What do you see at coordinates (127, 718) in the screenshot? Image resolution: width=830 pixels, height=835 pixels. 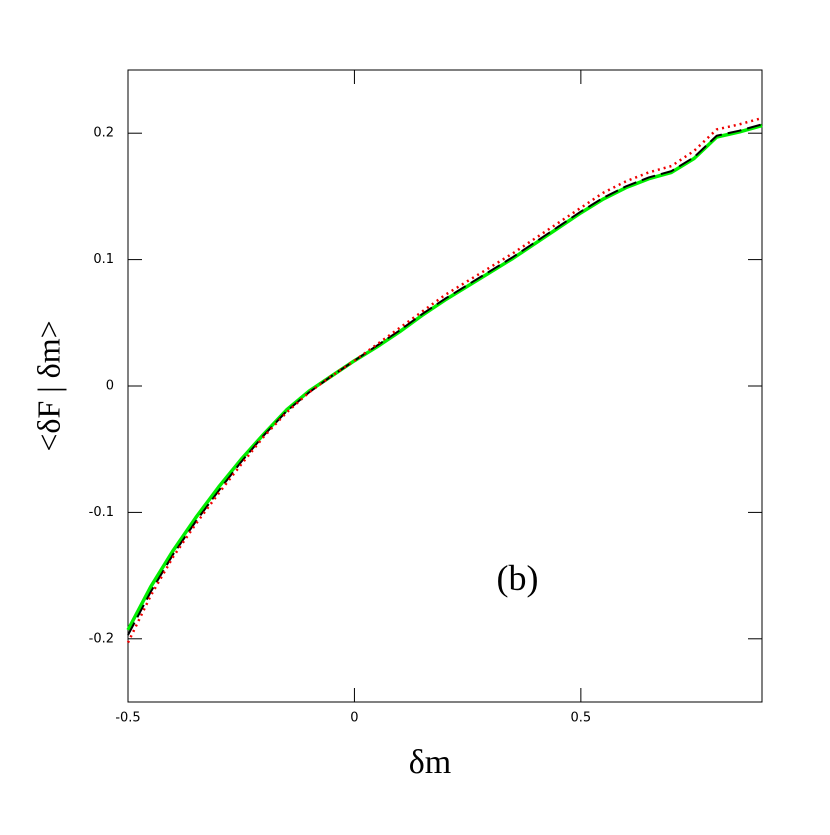 I see `x-tick-label: -0.5` at bounding box center [127, 718].